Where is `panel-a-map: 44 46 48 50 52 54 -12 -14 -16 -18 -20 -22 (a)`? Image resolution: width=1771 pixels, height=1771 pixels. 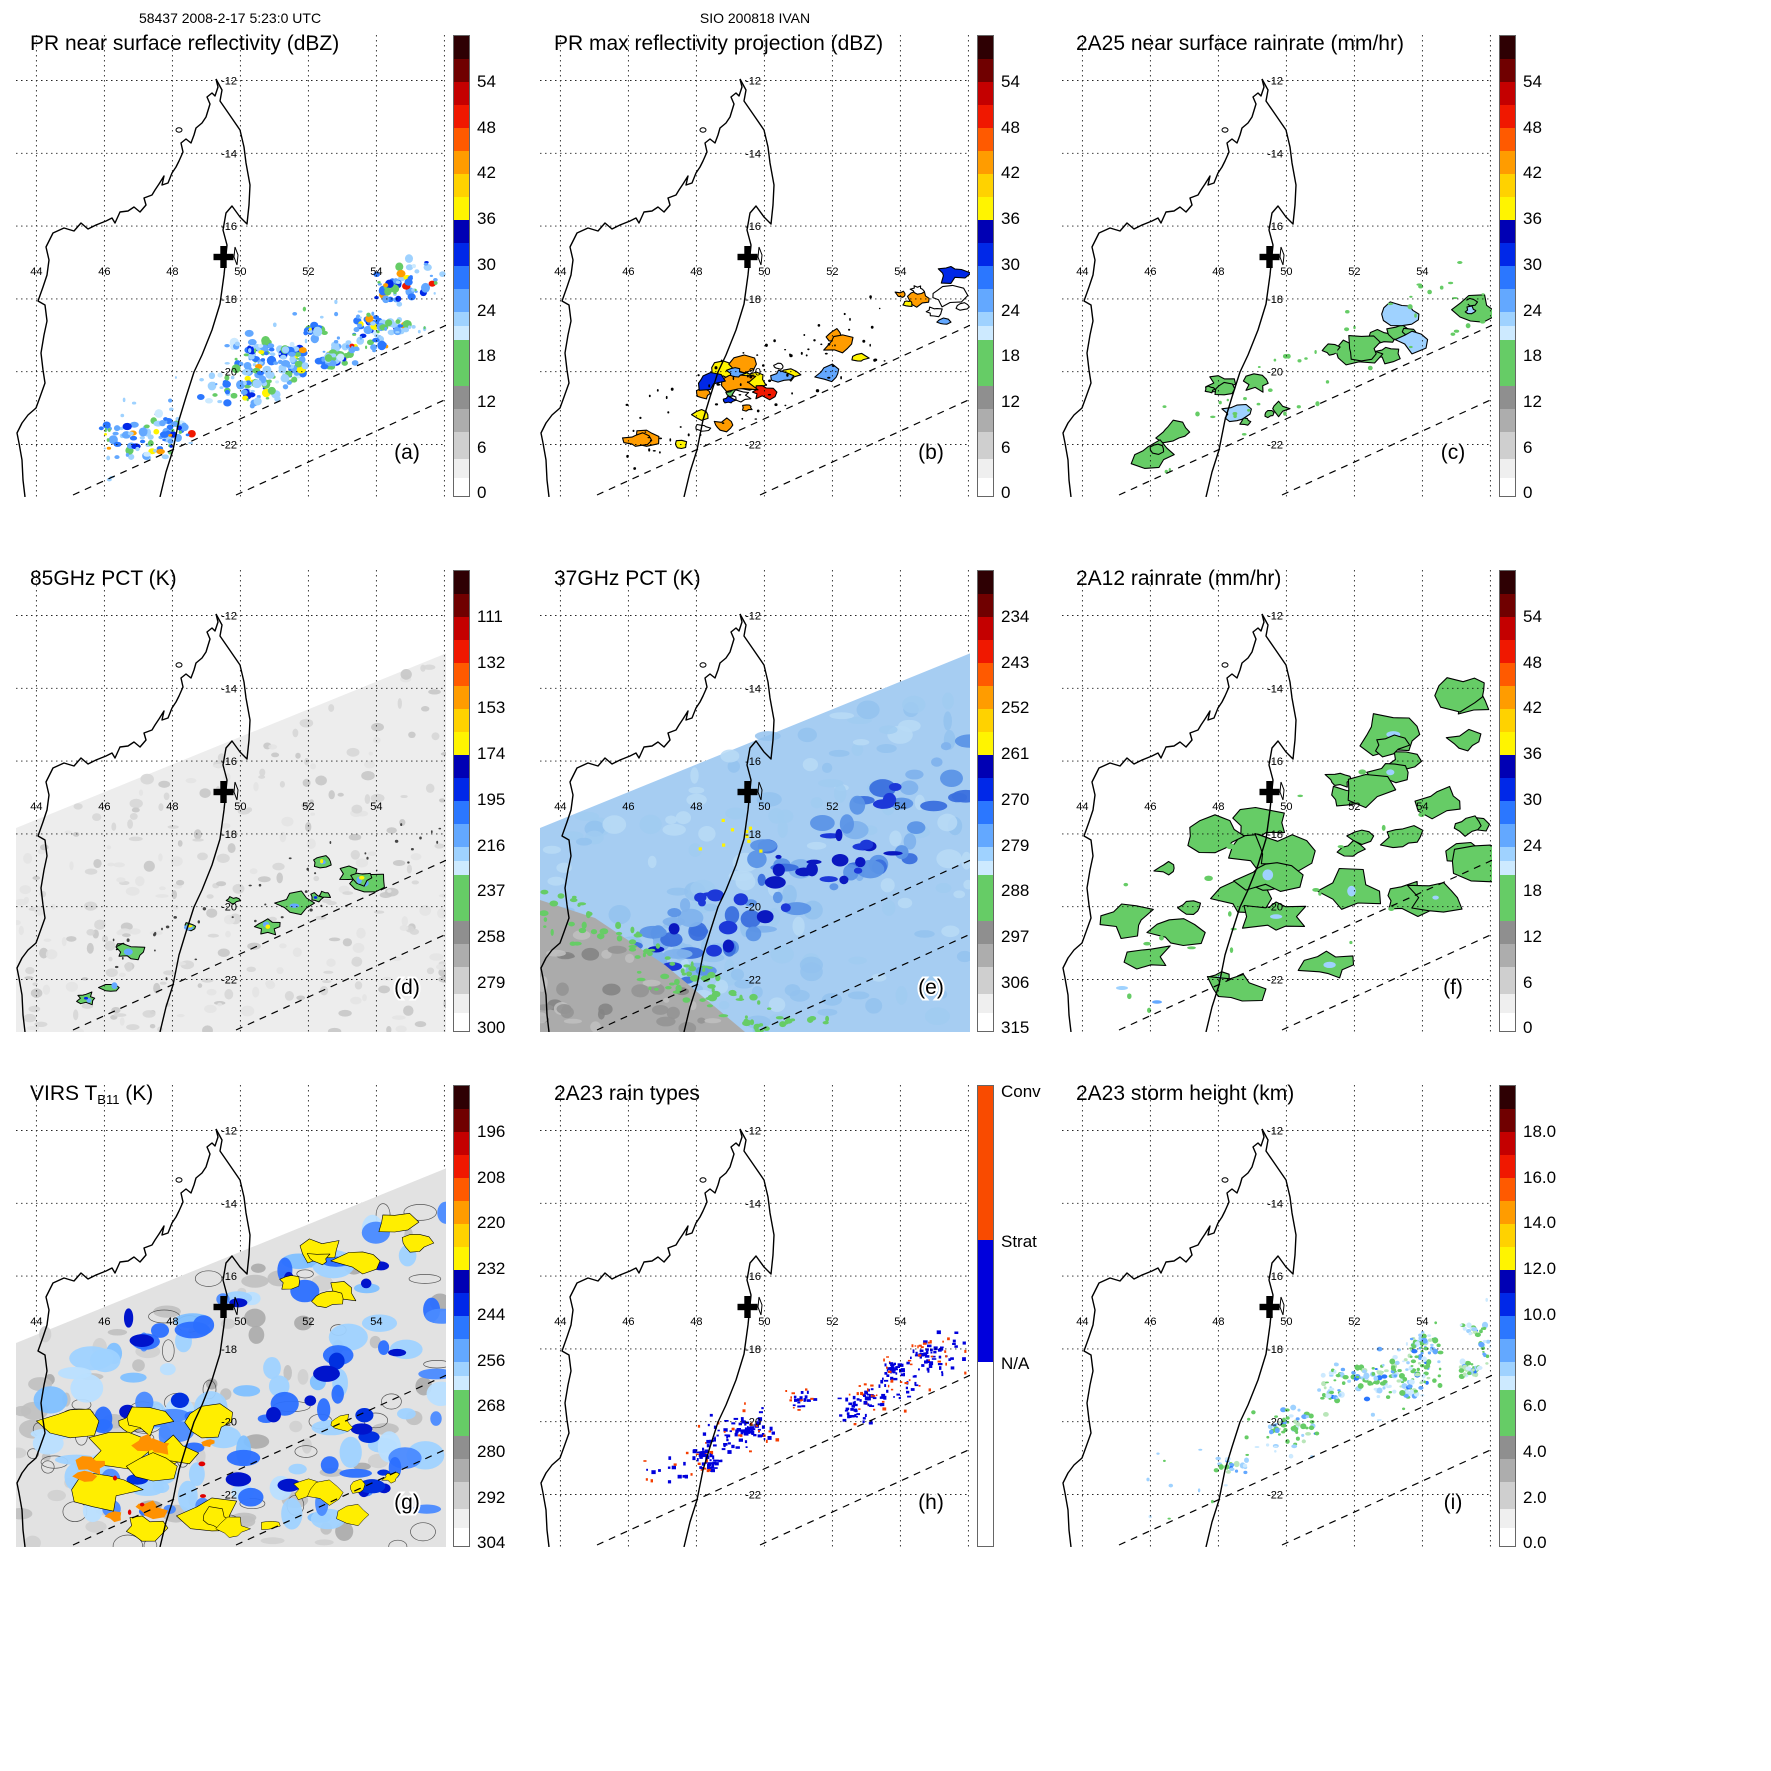
panel-a-map: 44 46 48 50 52 54 -12 -14 -16 -18 -20 -22 (a) is located at coordinates (231, 266).